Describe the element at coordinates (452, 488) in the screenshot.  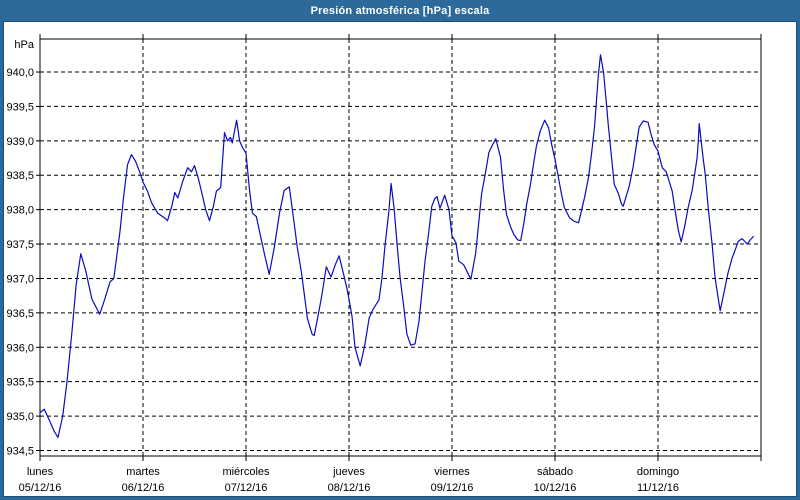
I see `x-date-label: 09/12/16` at that location.